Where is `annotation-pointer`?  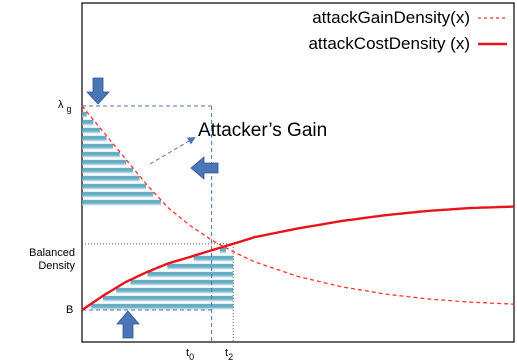 annotation-pointer is located at coordinates (172, 150).